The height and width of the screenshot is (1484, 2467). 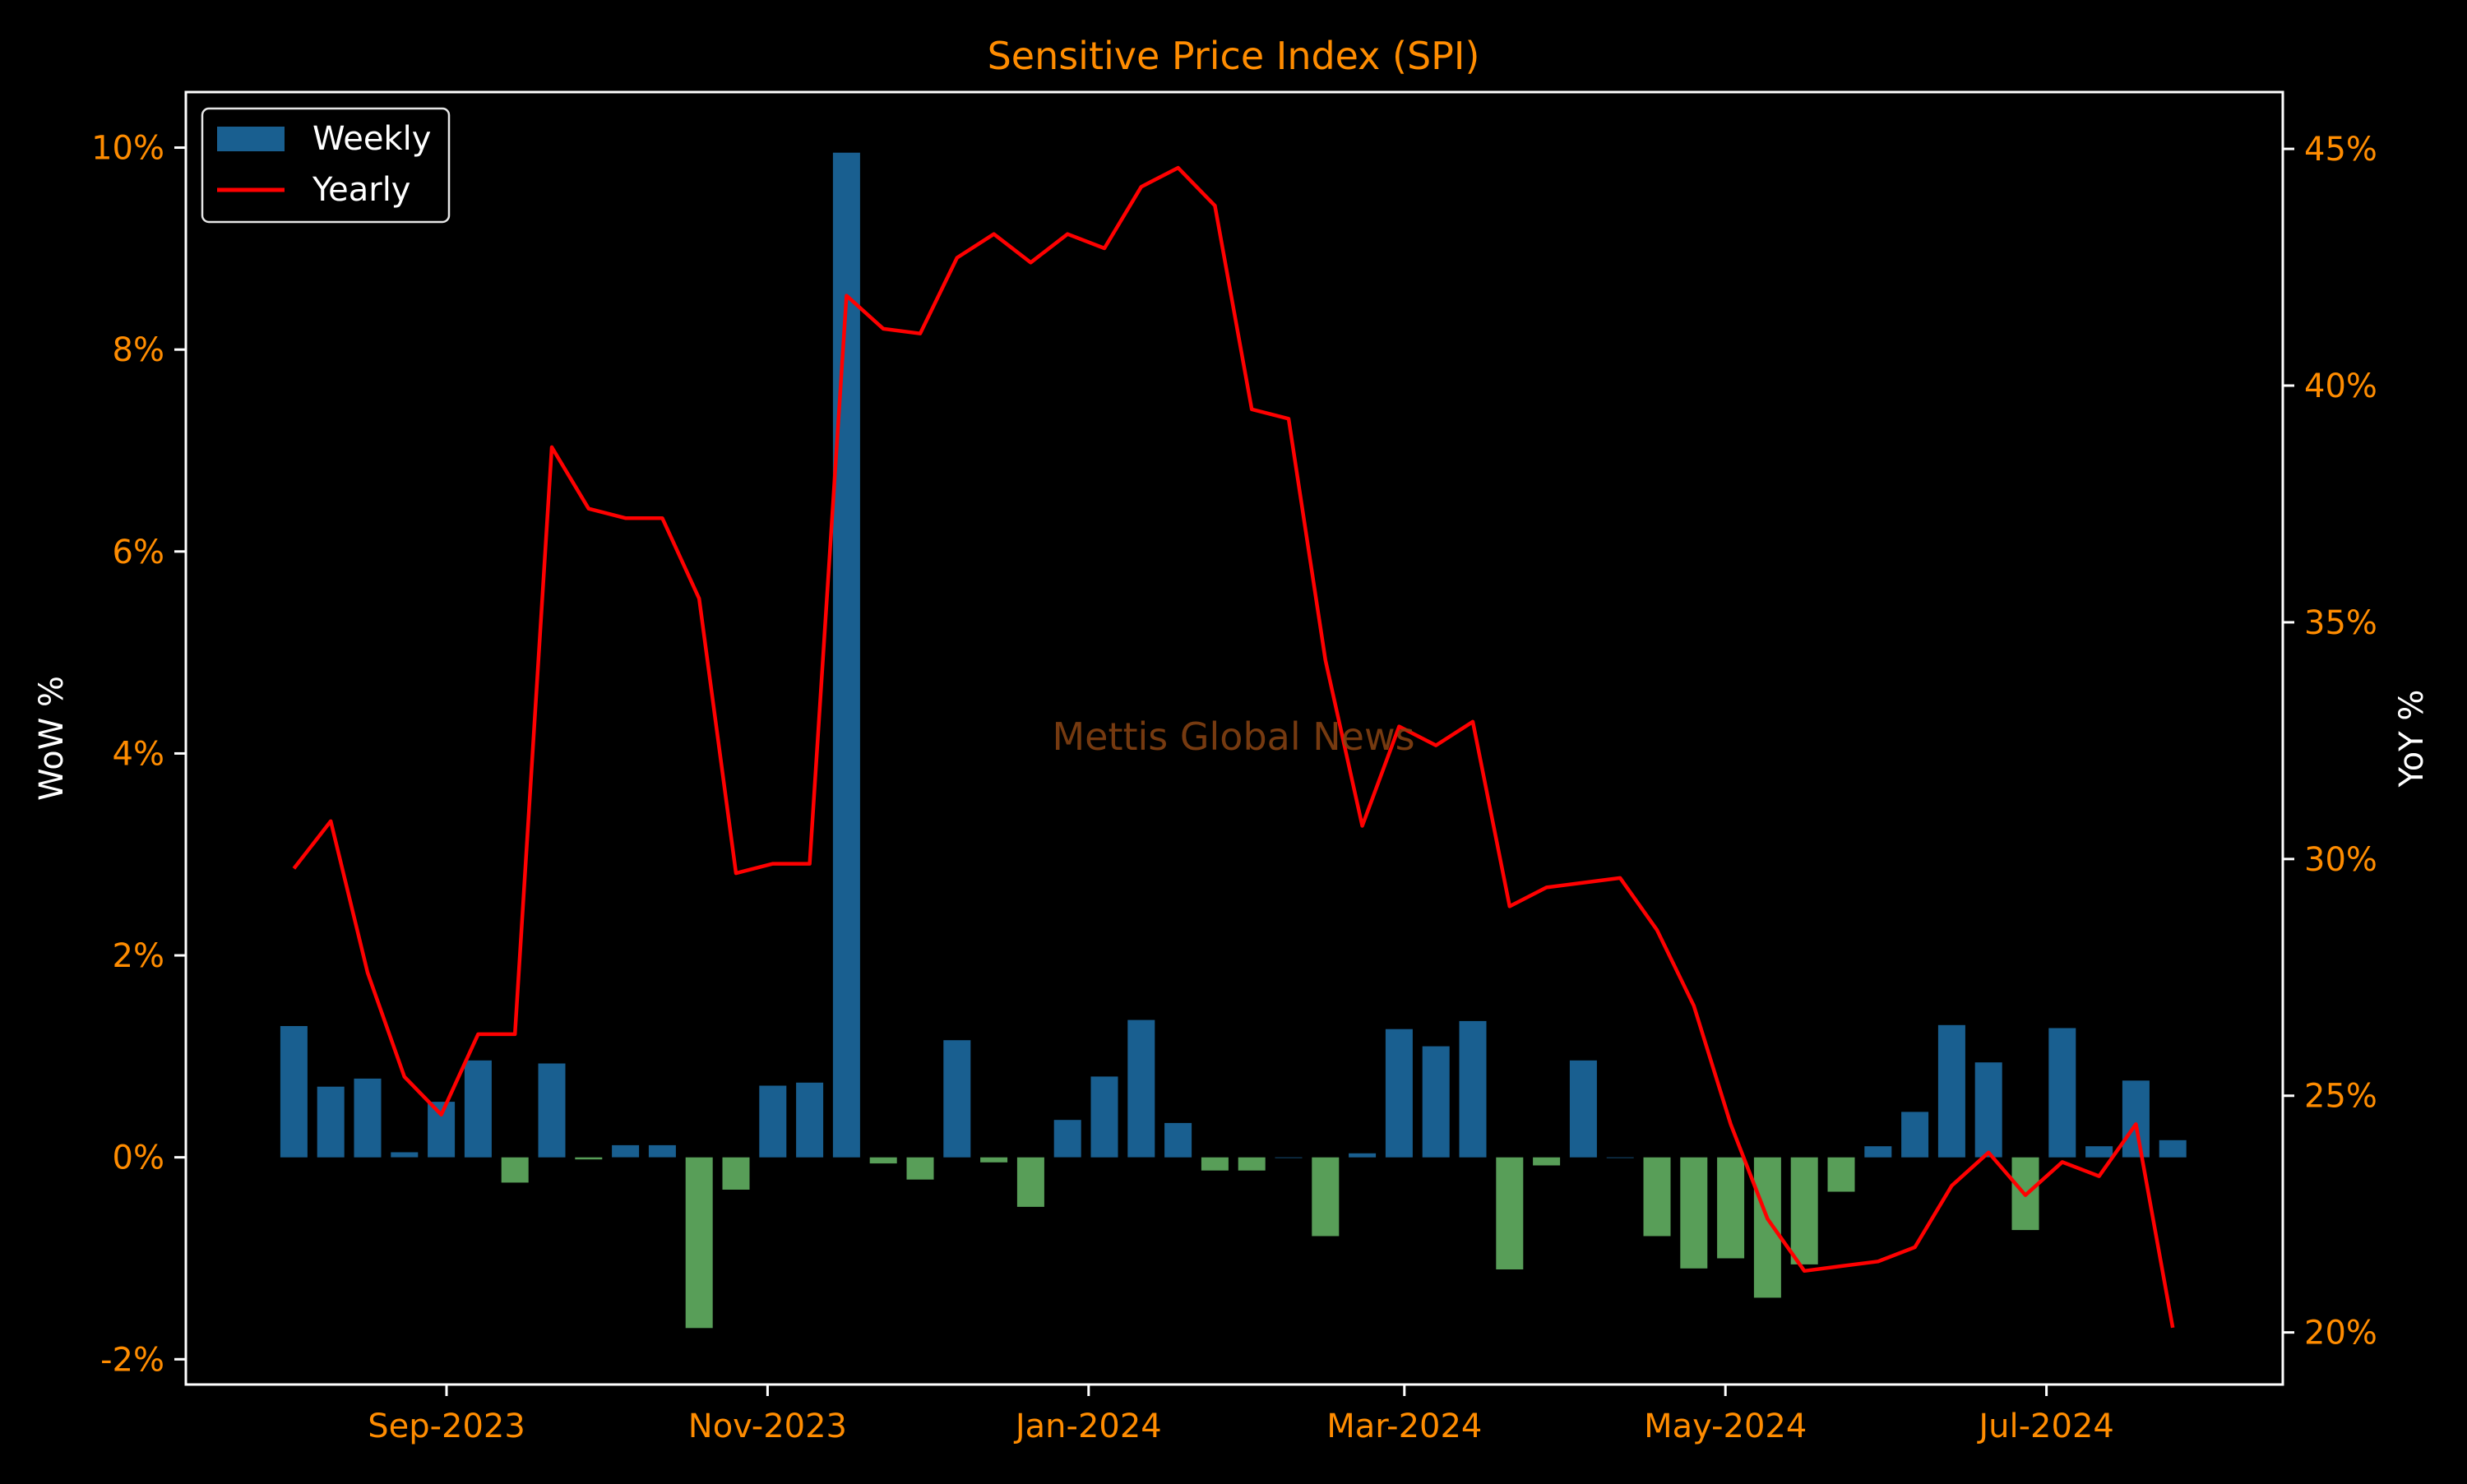 What do you see at coordinates (447, 1427) in the screenshot?
I see `x-tick-label: Sep-2023` at bounding box center [447, 1427].